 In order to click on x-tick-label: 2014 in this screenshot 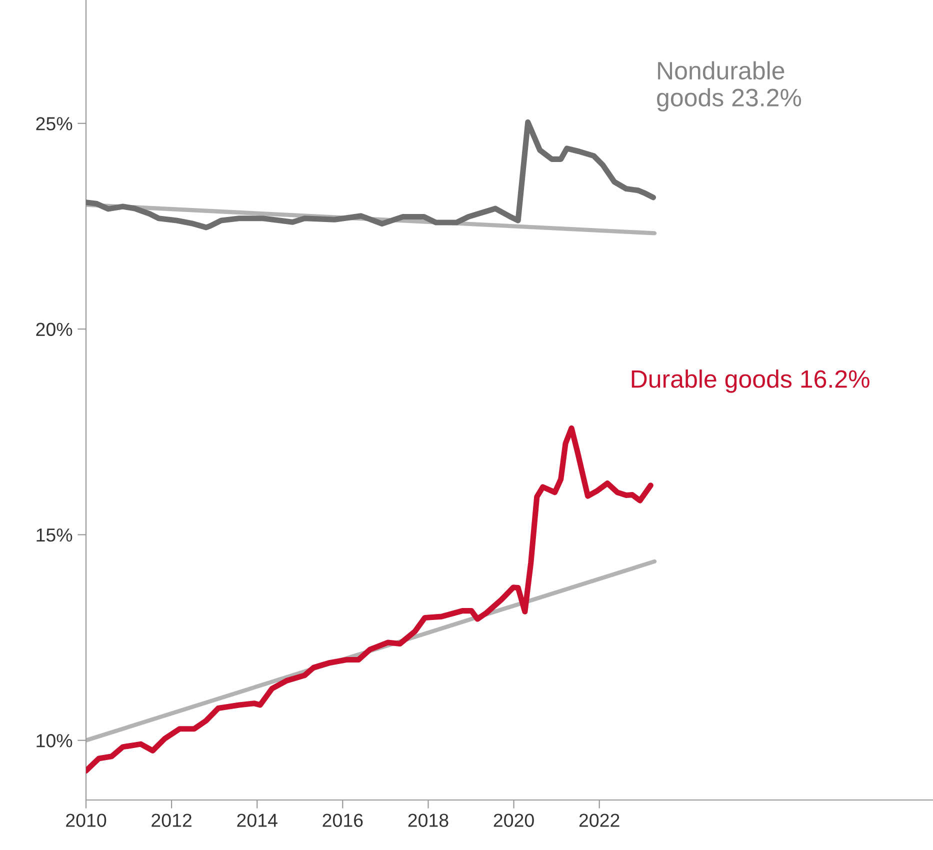, I will do `click(257, 820)`.